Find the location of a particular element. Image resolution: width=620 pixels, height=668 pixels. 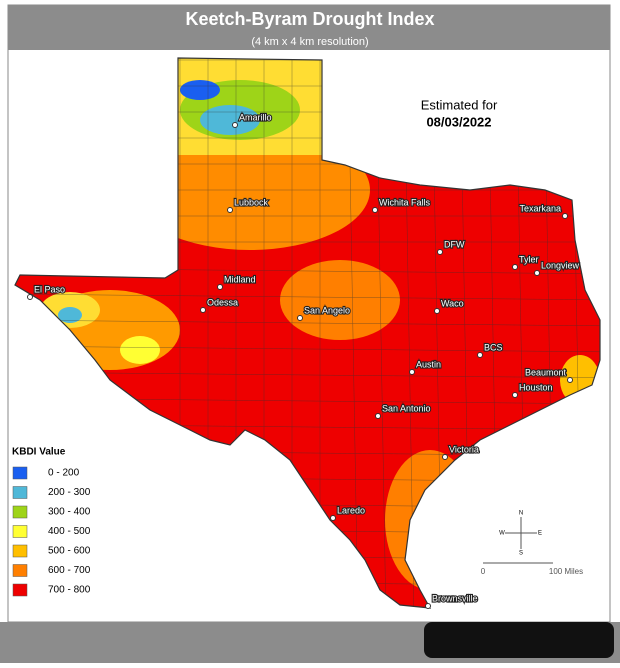

city-label: San Angelo is located at coordinates (327, 310).